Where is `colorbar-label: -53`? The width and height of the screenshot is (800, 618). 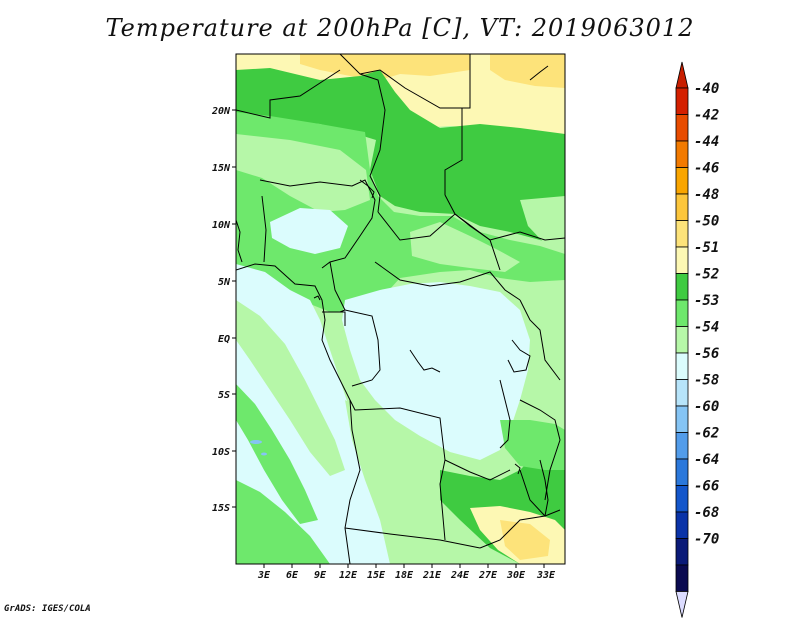 colorbar-label: -53 is located at coordinates (706, 301).